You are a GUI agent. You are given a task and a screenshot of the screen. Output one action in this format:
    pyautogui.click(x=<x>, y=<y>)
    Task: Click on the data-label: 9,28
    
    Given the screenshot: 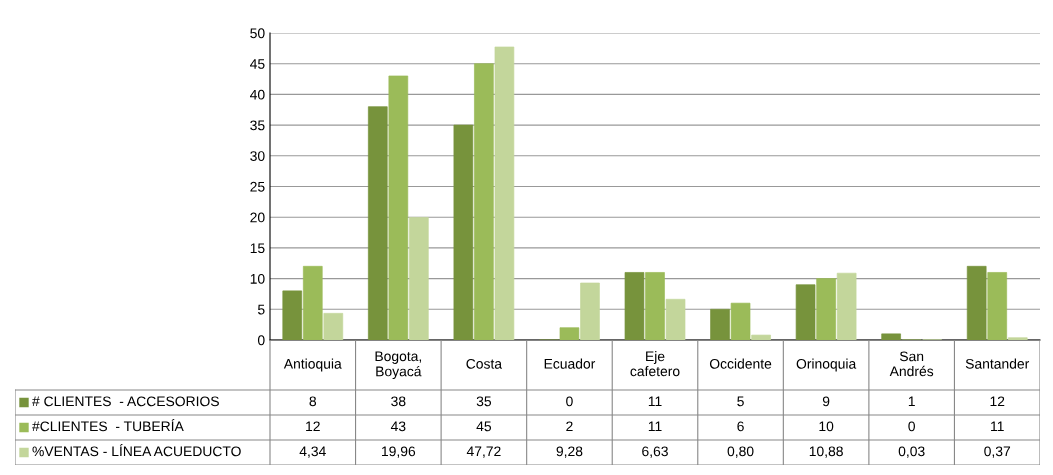 What is the action you would take?
    pyautogui.click(x=569, y=452)
    